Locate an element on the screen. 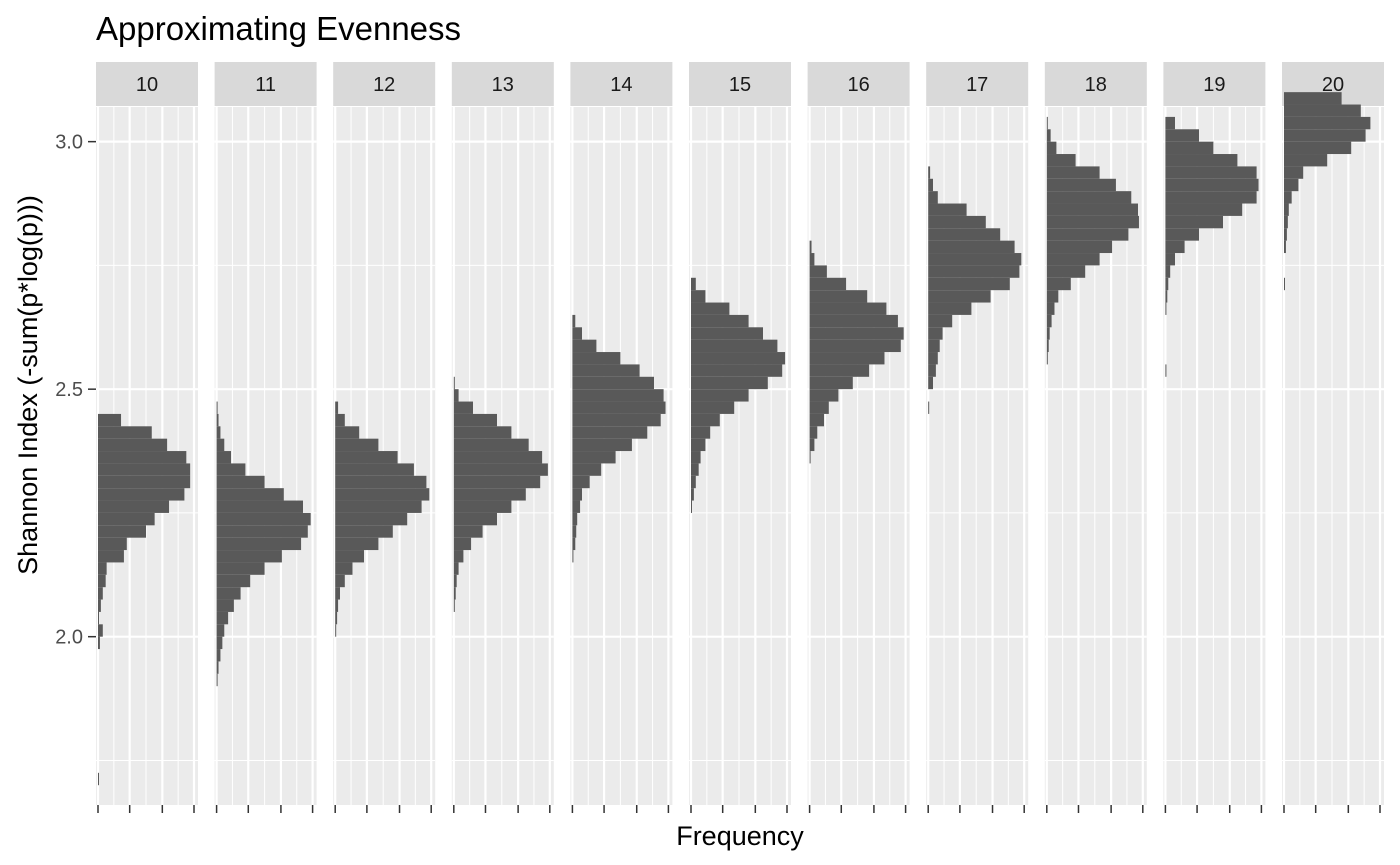 The height and width of the screenshot is (865, 1400). facet-panel-11: 11 is located at coordinates (265, 437).